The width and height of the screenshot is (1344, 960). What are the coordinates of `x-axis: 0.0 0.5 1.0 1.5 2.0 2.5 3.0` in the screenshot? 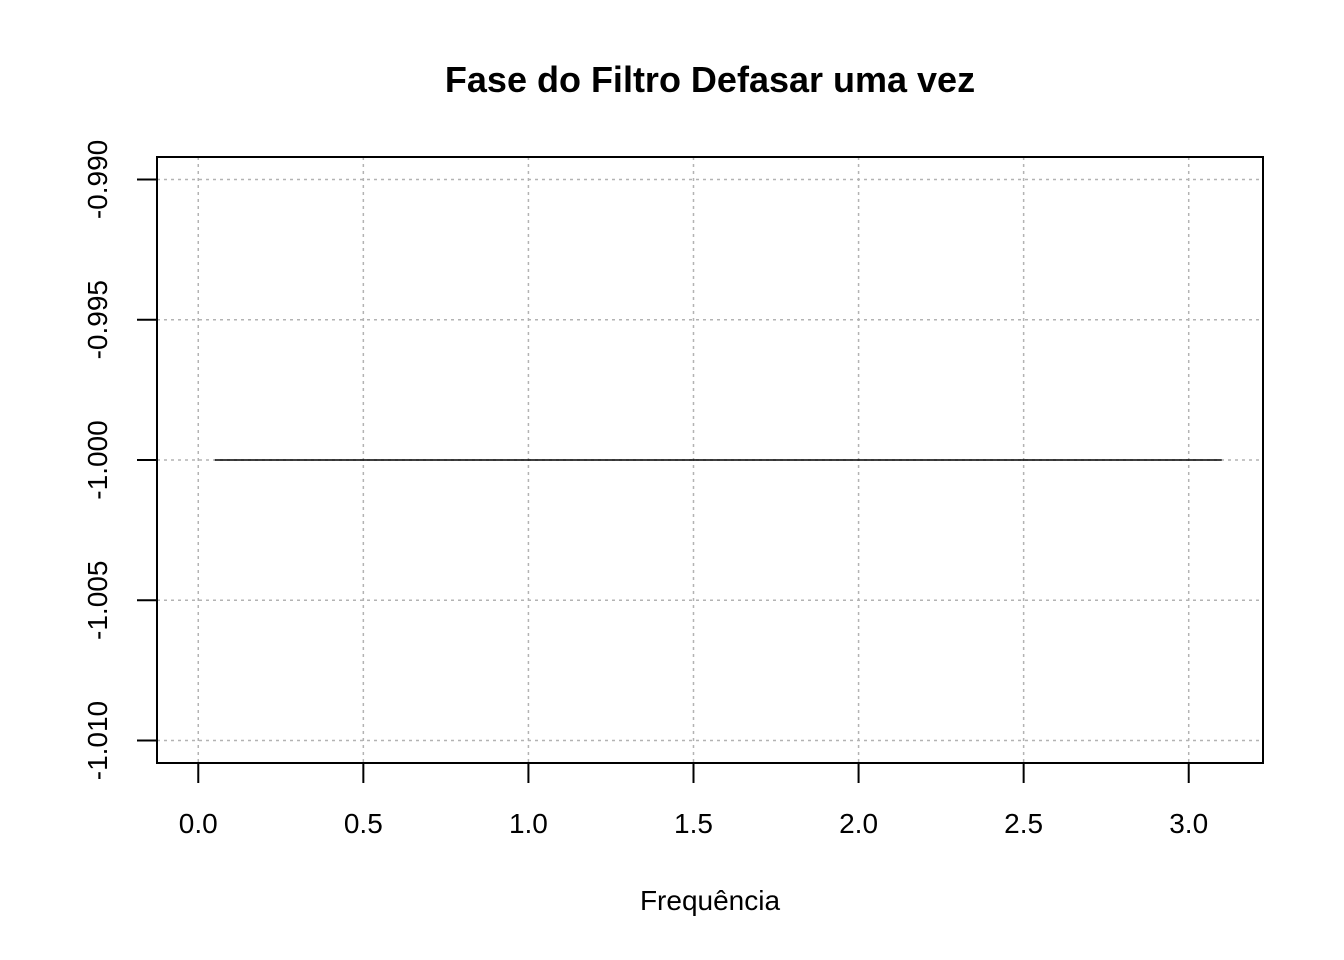 It's located at (693, 801).